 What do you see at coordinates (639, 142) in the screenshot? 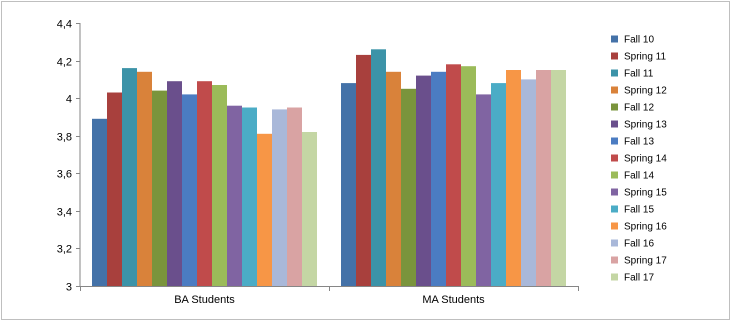
I see `legend-label: Fall 13` at bounding box center [639, 142].